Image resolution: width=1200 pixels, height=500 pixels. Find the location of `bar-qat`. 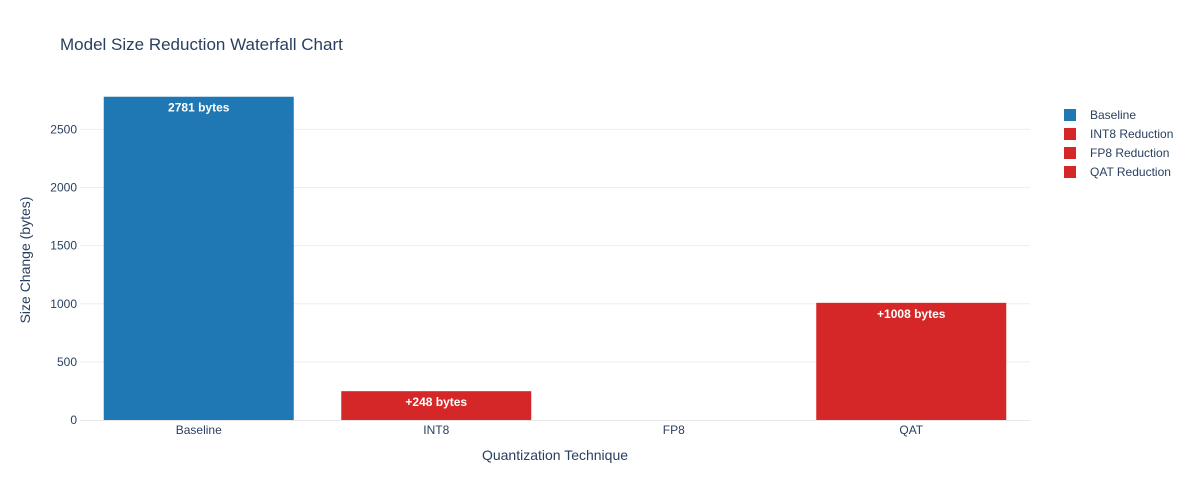

bar-qat is located at coordinates (911, 361).